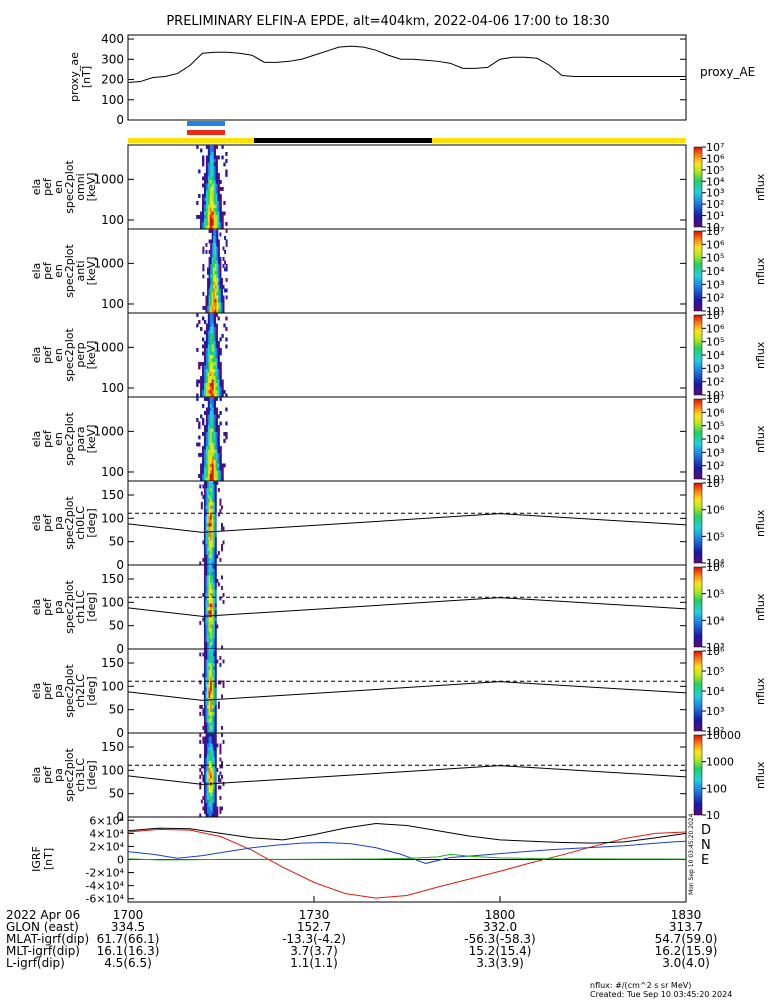 The width and height of the screenshot is (775, 1000). I want to click on panel-ylabel-line: pef, so click(47, 522).